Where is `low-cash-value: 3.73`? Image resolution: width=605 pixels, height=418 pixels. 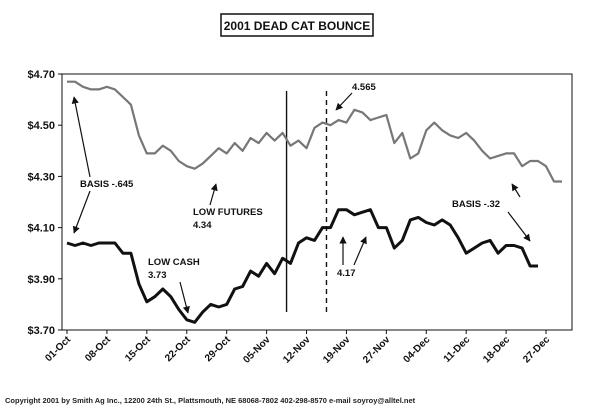
low-cash-value: 3.73 is located at coordinates (157, 275).